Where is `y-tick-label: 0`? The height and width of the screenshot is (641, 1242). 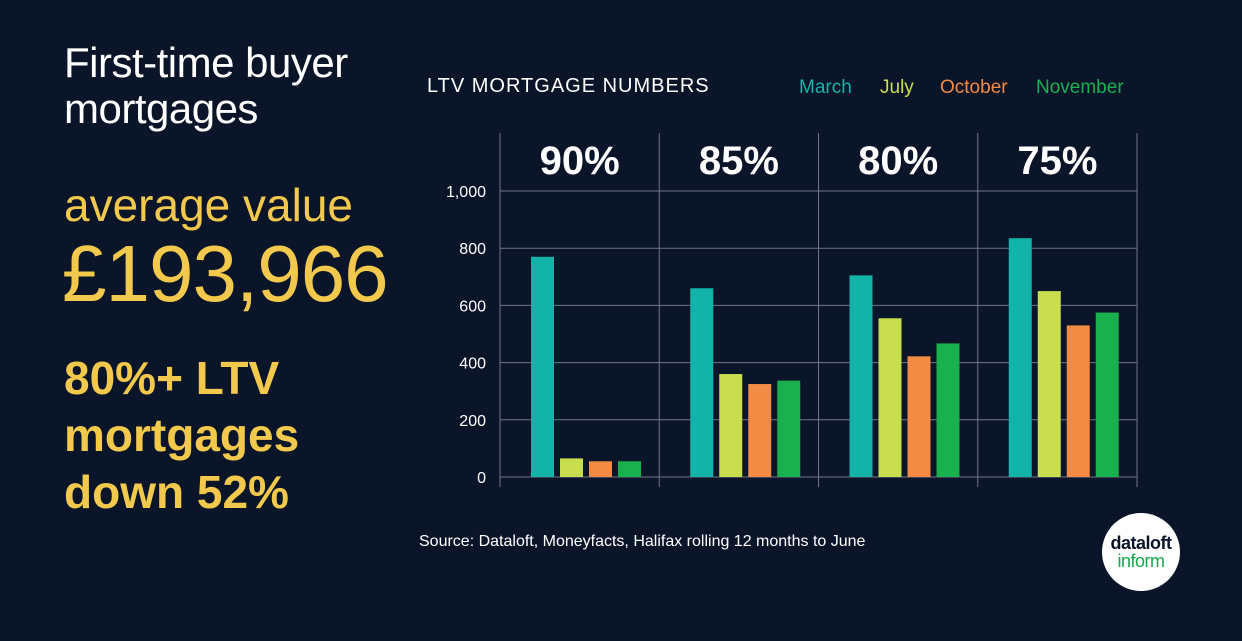 y-tick-label: 0 is located at coordinates (481, 478).